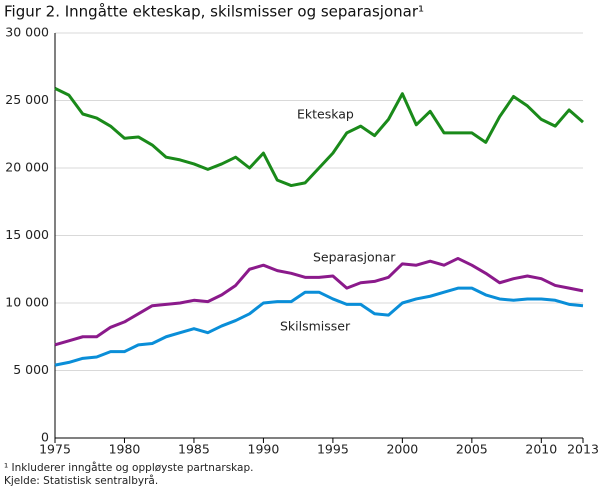 The image size is (610, 488). What do you see at coordinates (194, 449) in the screenshot?
I see `x-tick-label: 1985` at bounding box center [194, 449].